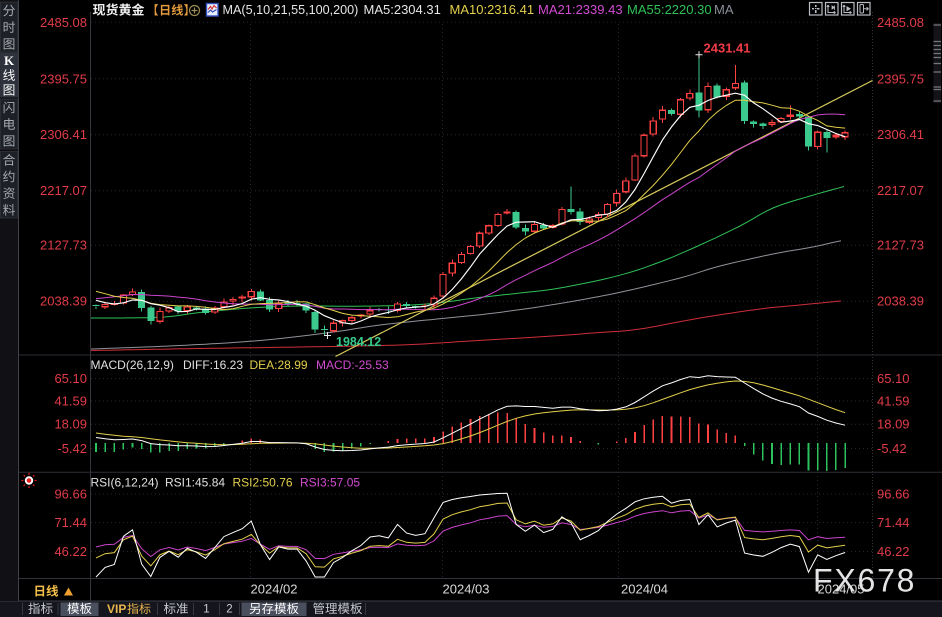 The width and height of the screenshot is (942, 617). I want to click on svg-text: RSI2:50.76, so click(263, 483).